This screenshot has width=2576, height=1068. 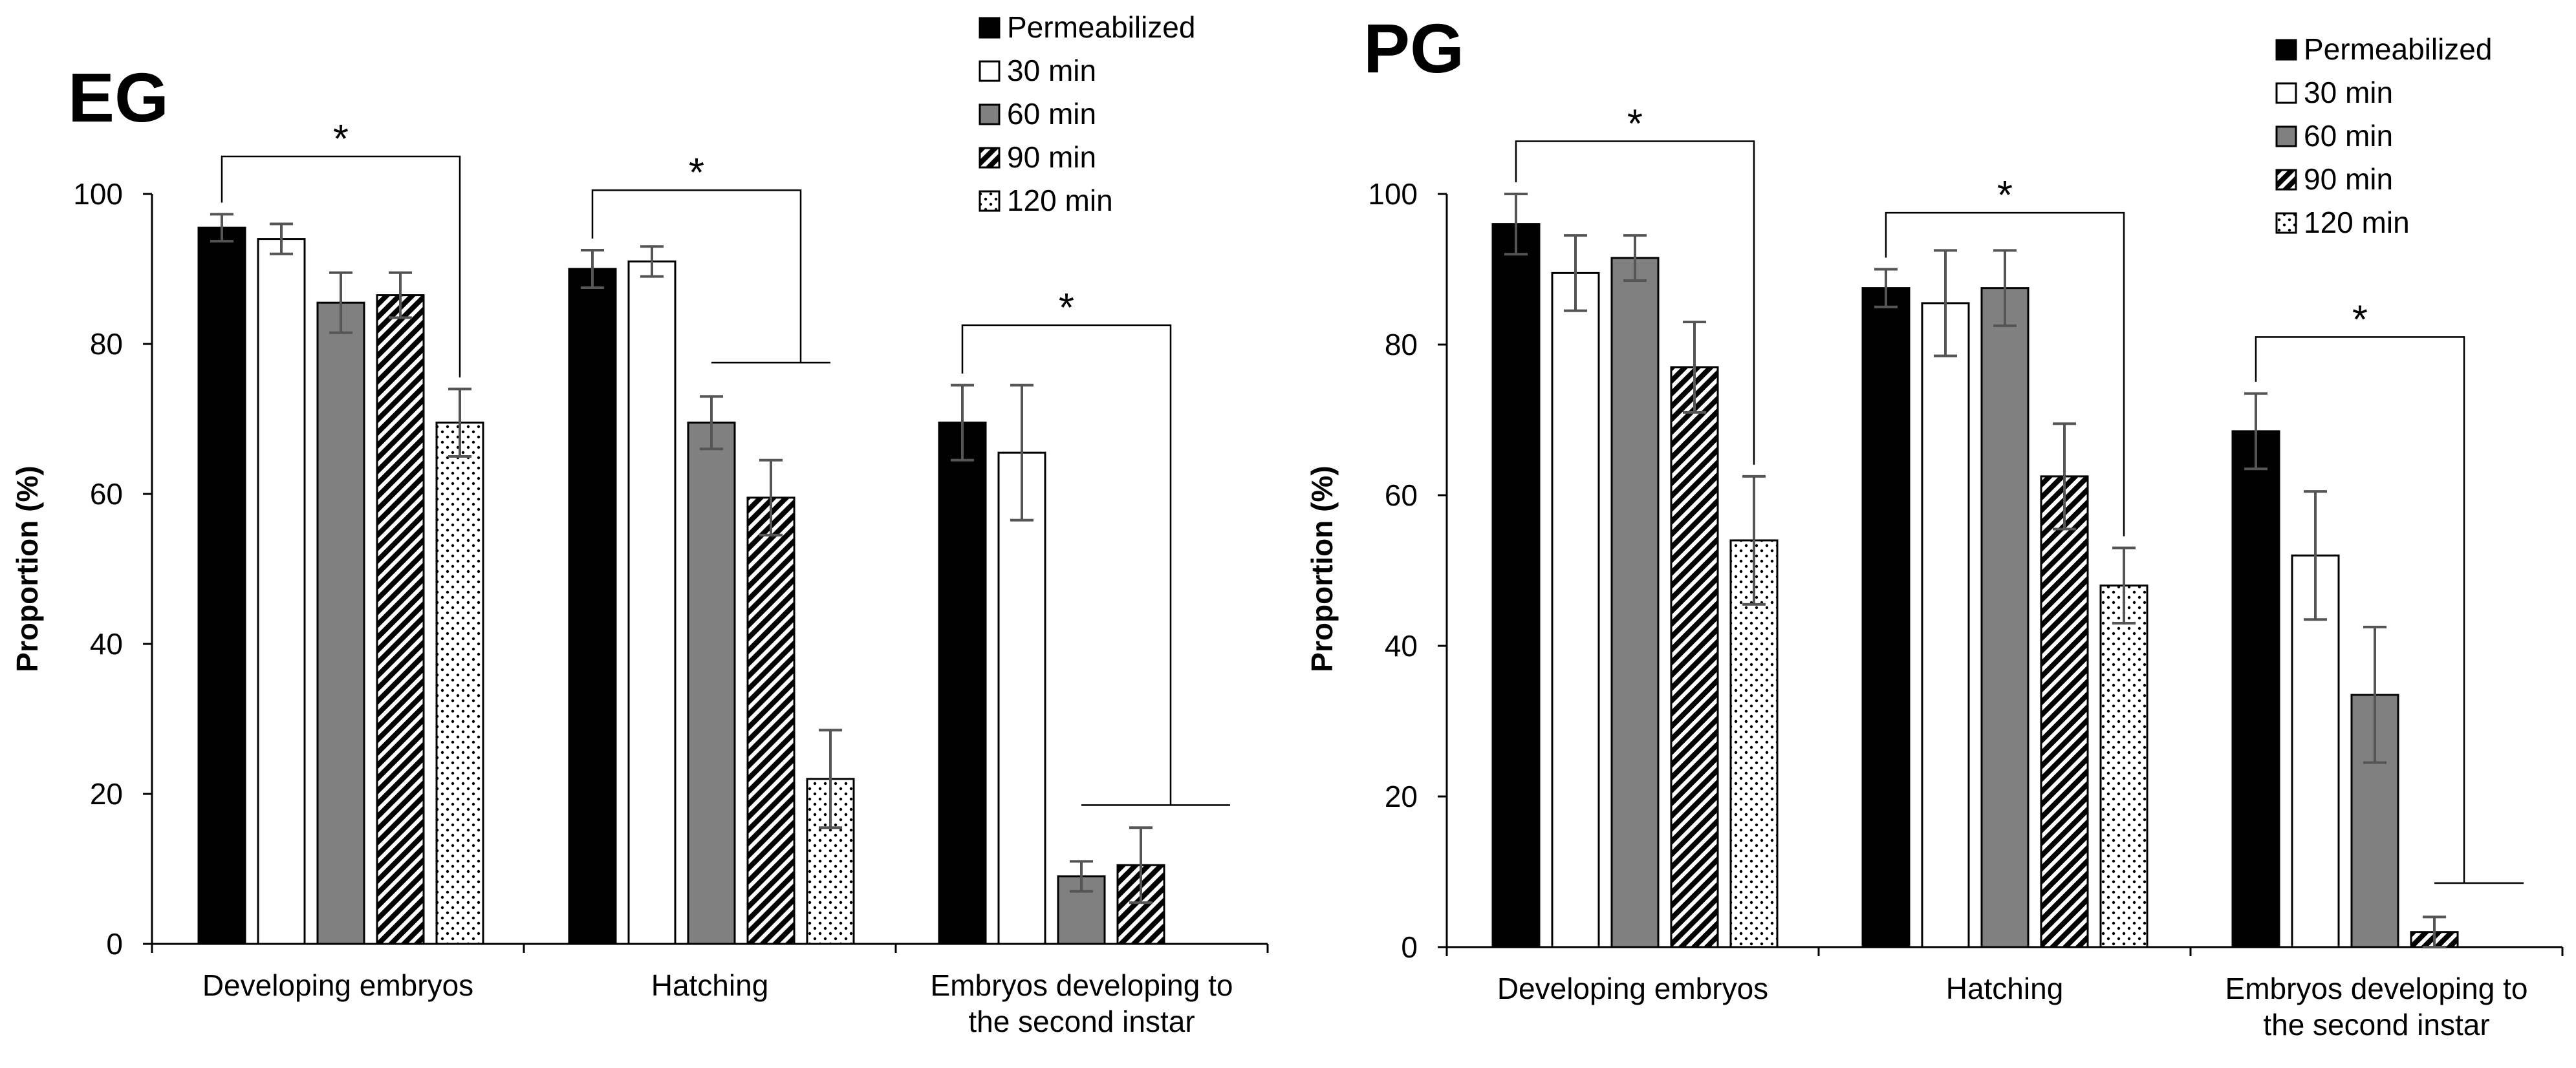 I want to click on panel-label: PG, so click(x=1413, y=48).